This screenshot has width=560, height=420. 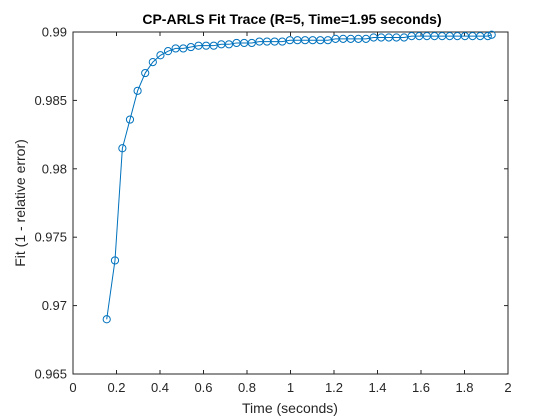 I want to click on x-tick-label: 1.4, so click(x=377, y=387).